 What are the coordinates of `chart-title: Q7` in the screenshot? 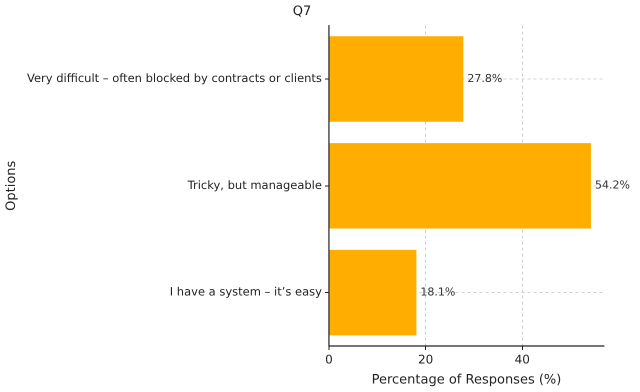 It's located at (302, 12).